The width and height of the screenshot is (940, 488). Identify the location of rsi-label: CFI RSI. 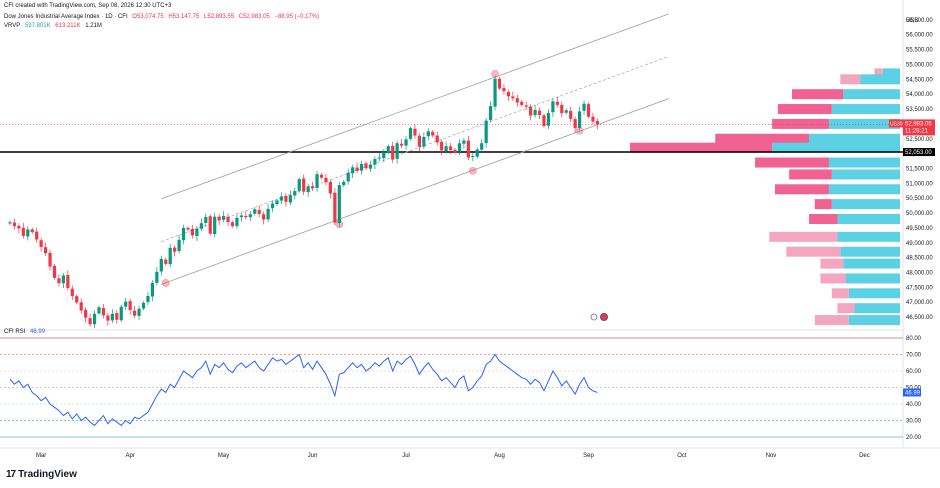
(15, 332).